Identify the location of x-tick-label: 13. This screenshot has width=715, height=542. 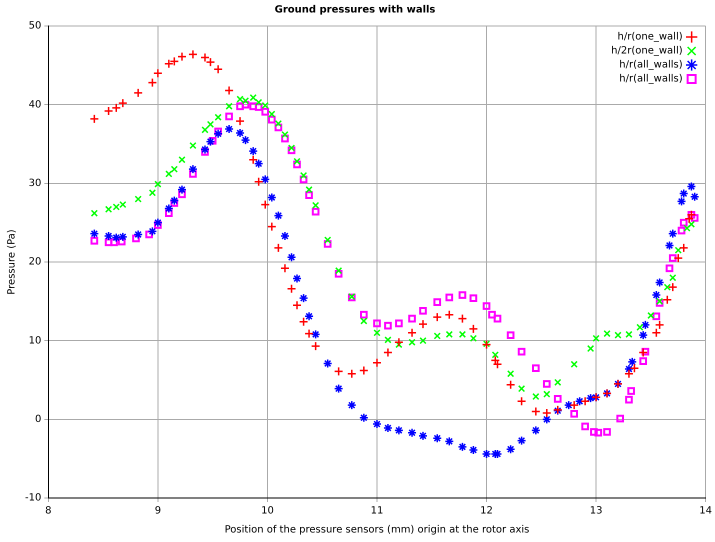
(596, 511).